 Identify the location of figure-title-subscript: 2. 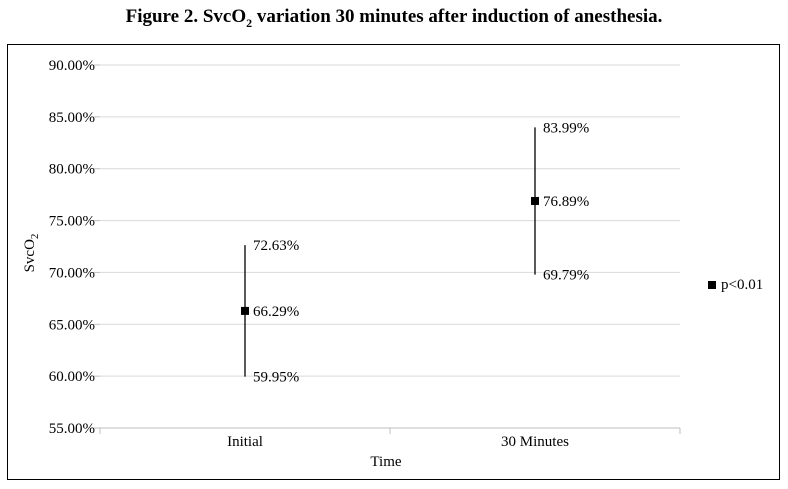
(249, 22).